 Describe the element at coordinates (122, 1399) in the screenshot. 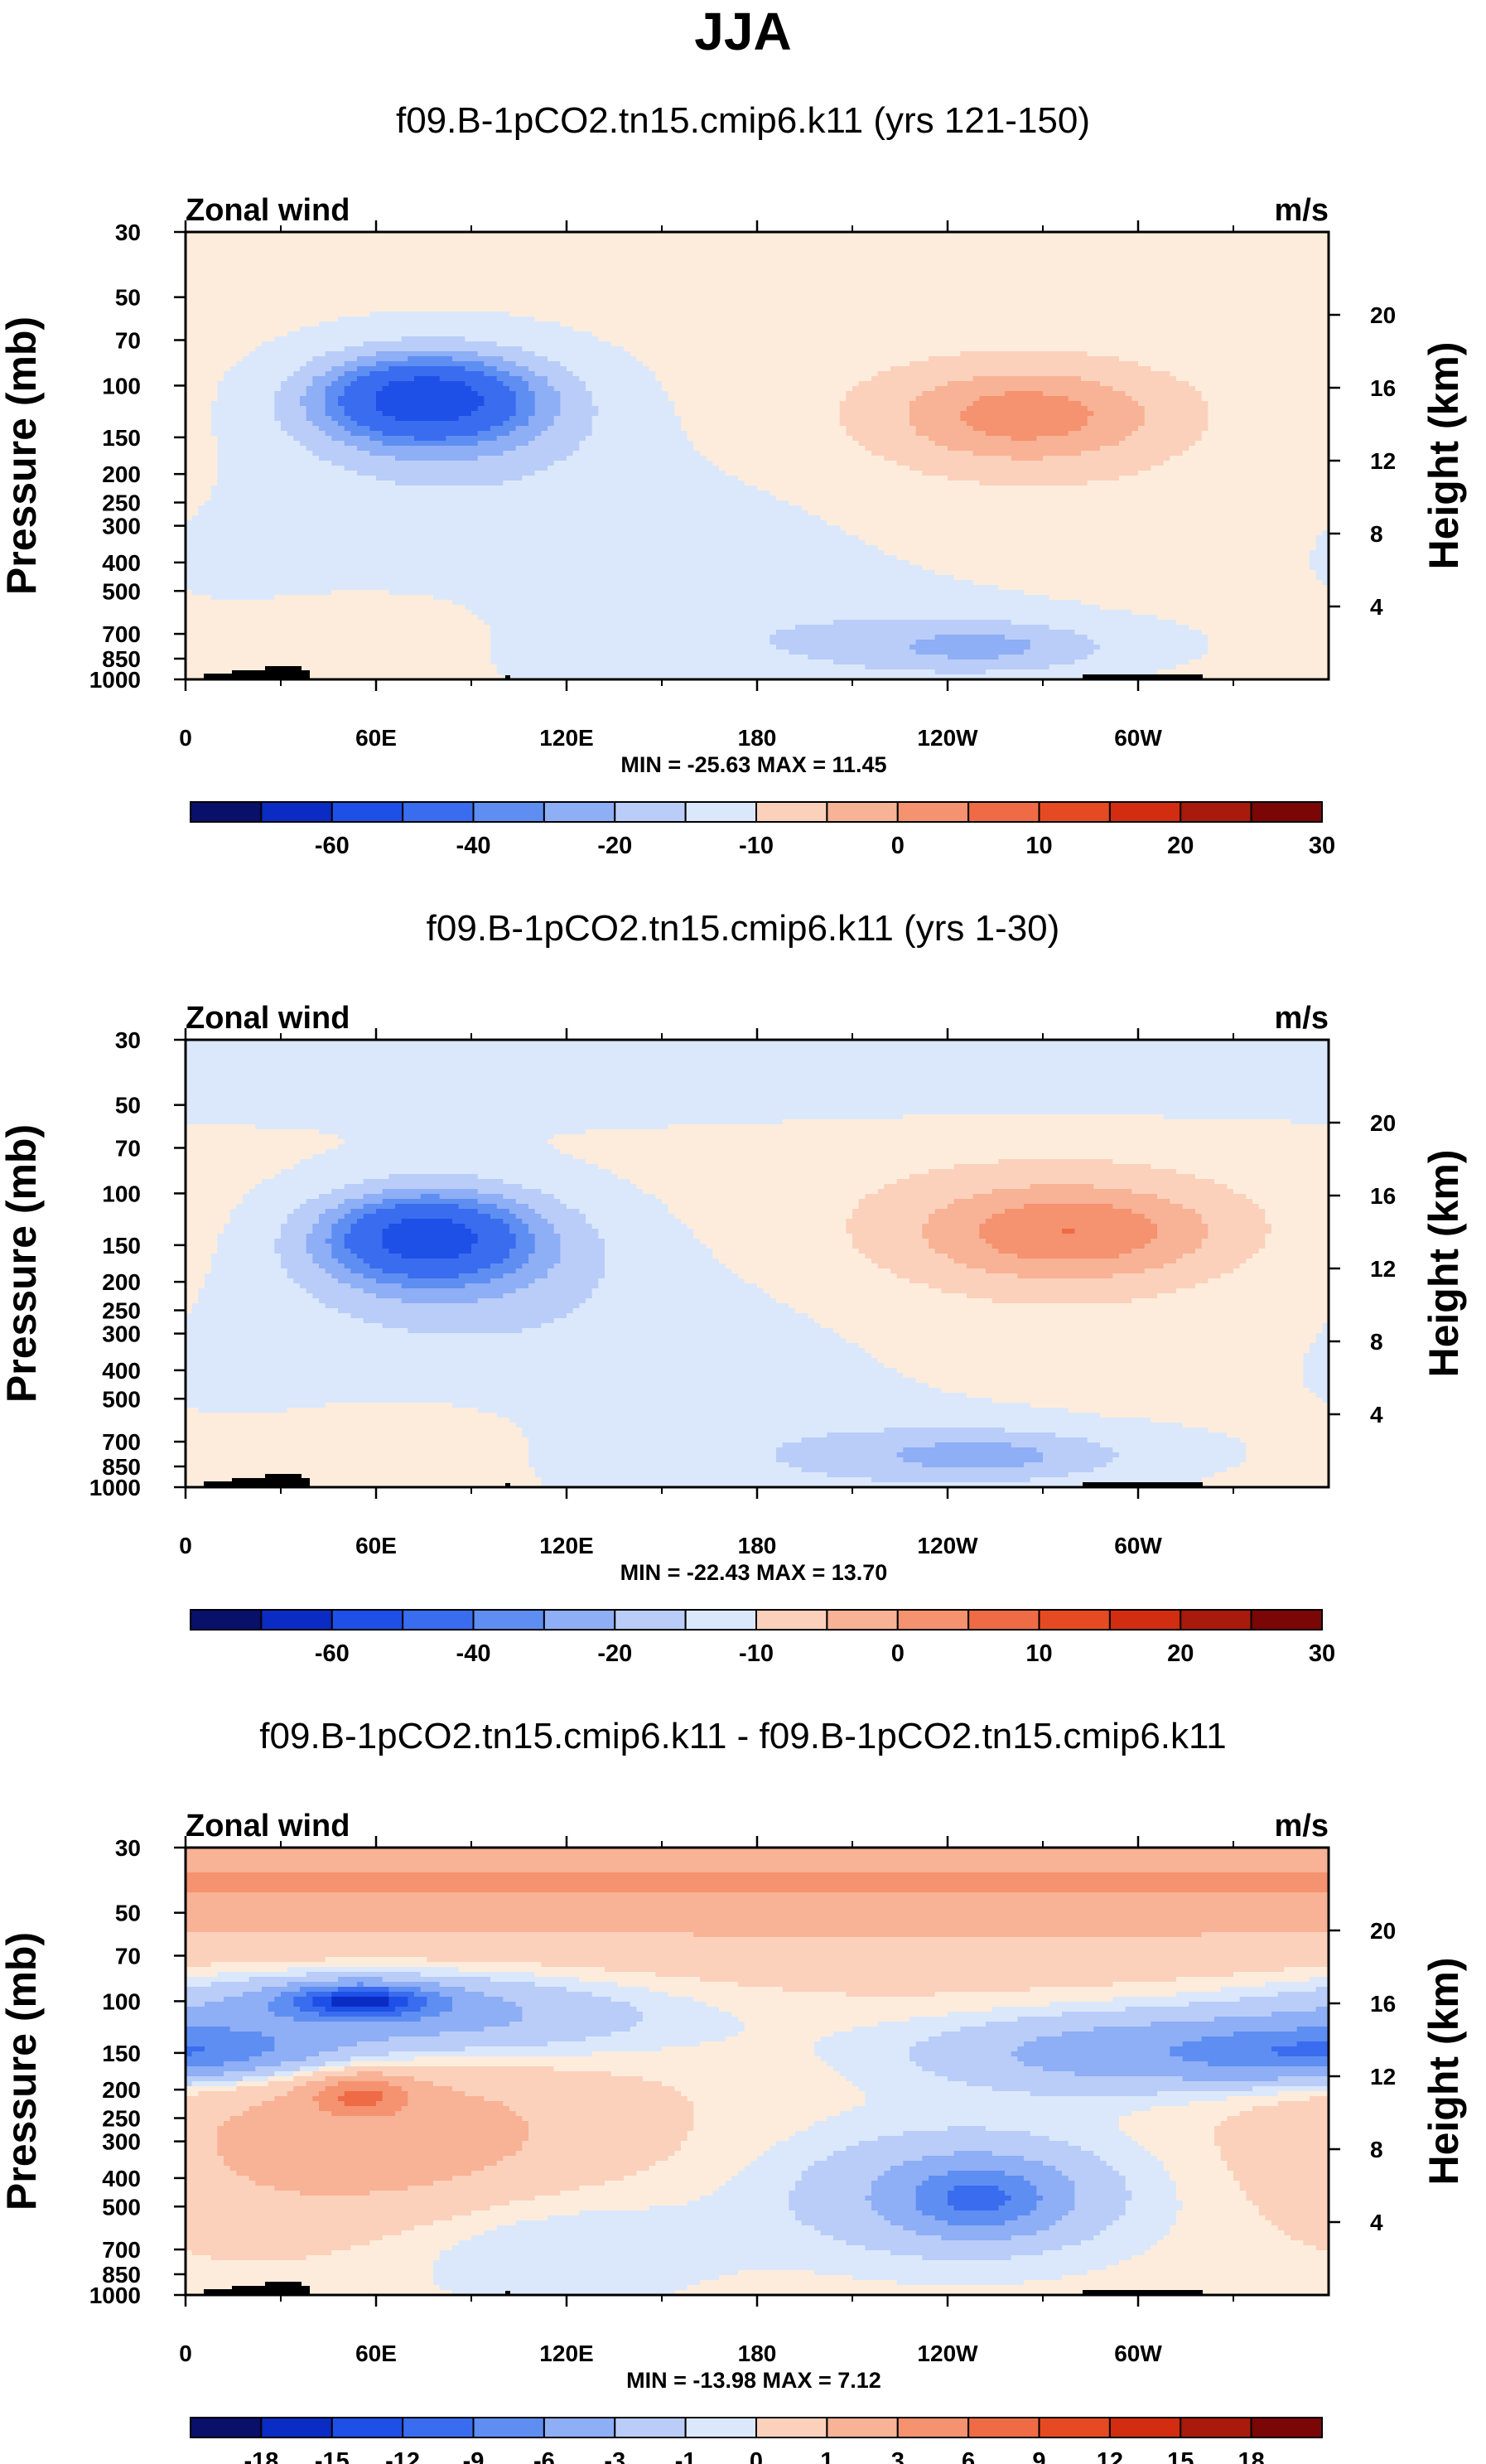

I see `y-tick-label: 500` at that location.